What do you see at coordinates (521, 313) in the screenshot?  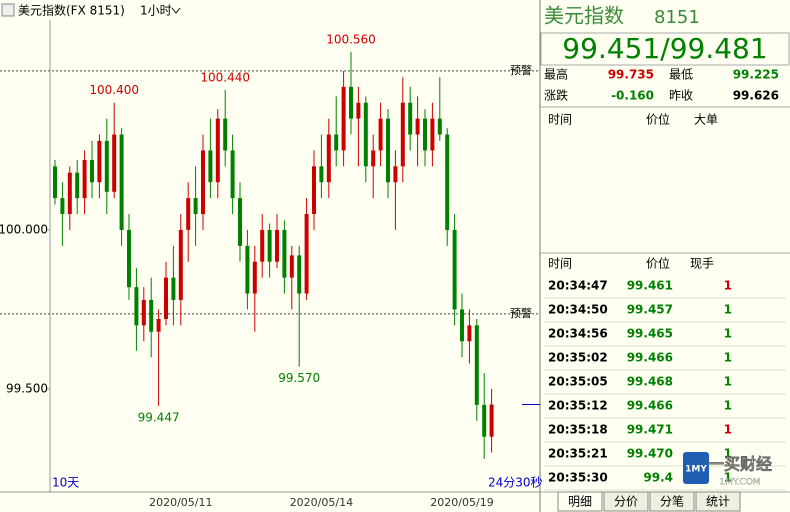 I see `alert-label: 预警` at bounding box center [521, 313].